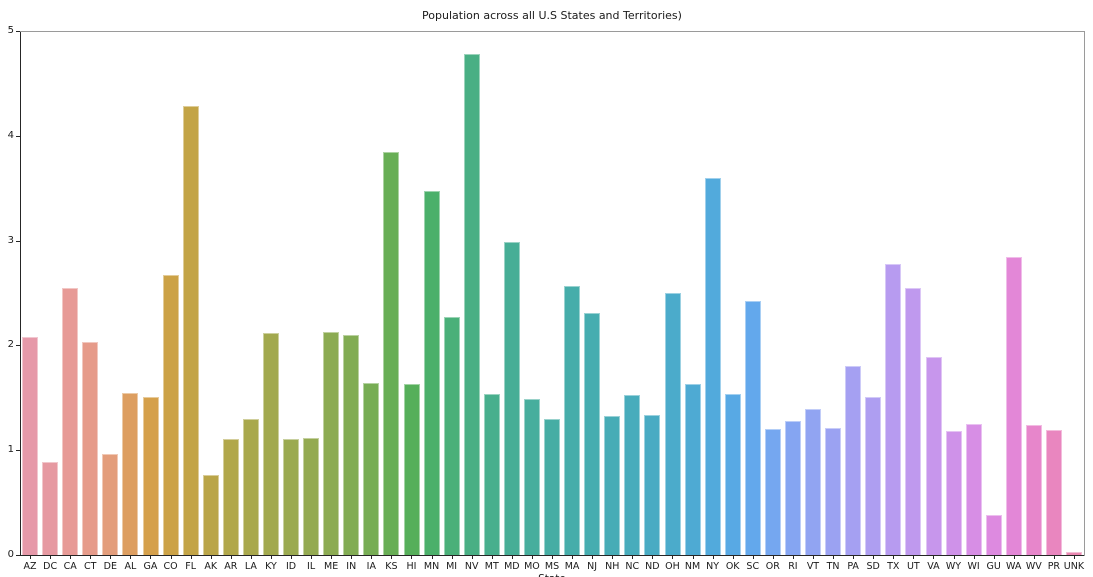  I want to click on bar-slot-TX, so click(893, 293).